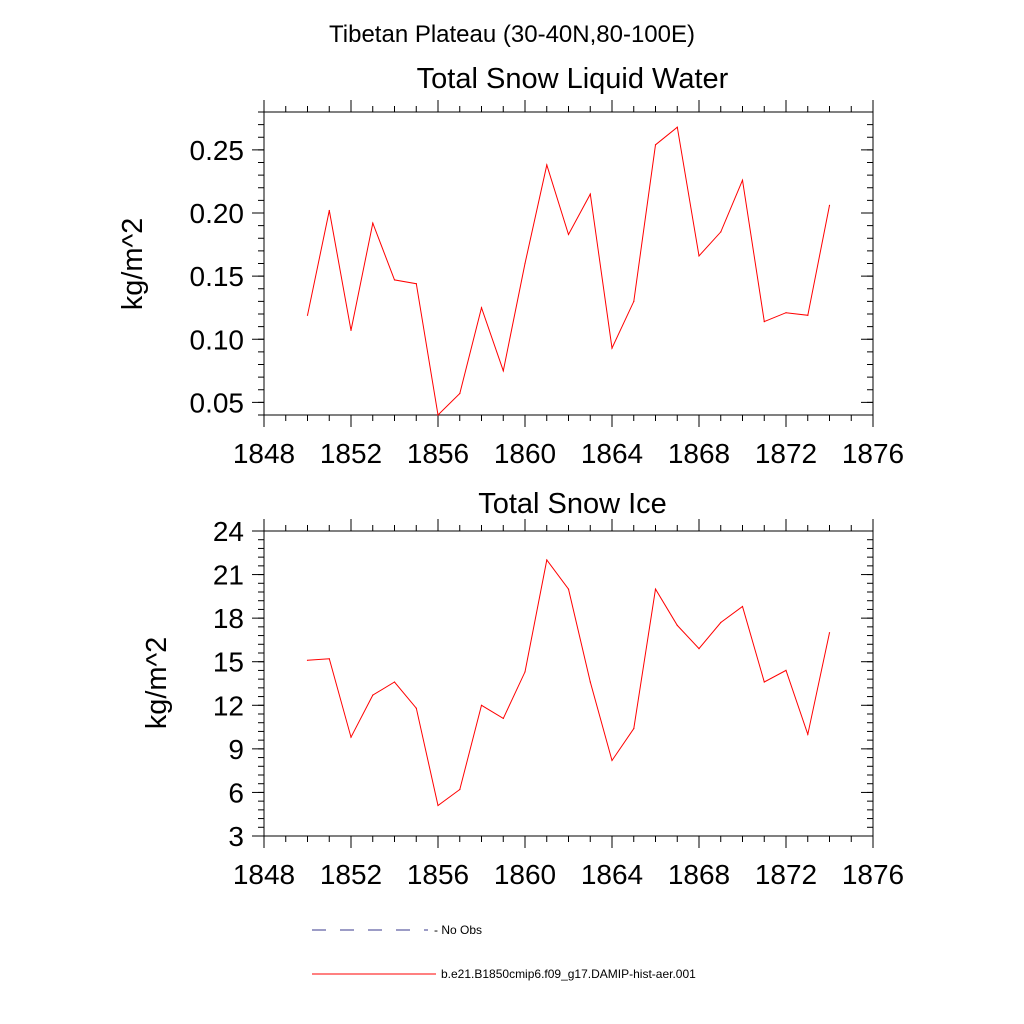 The width and height of the screenshot is (1024, 1024). Describe the element at coordinates (217, 213) in the screenshot. I see `y-tick-label: 0.20` at that location.